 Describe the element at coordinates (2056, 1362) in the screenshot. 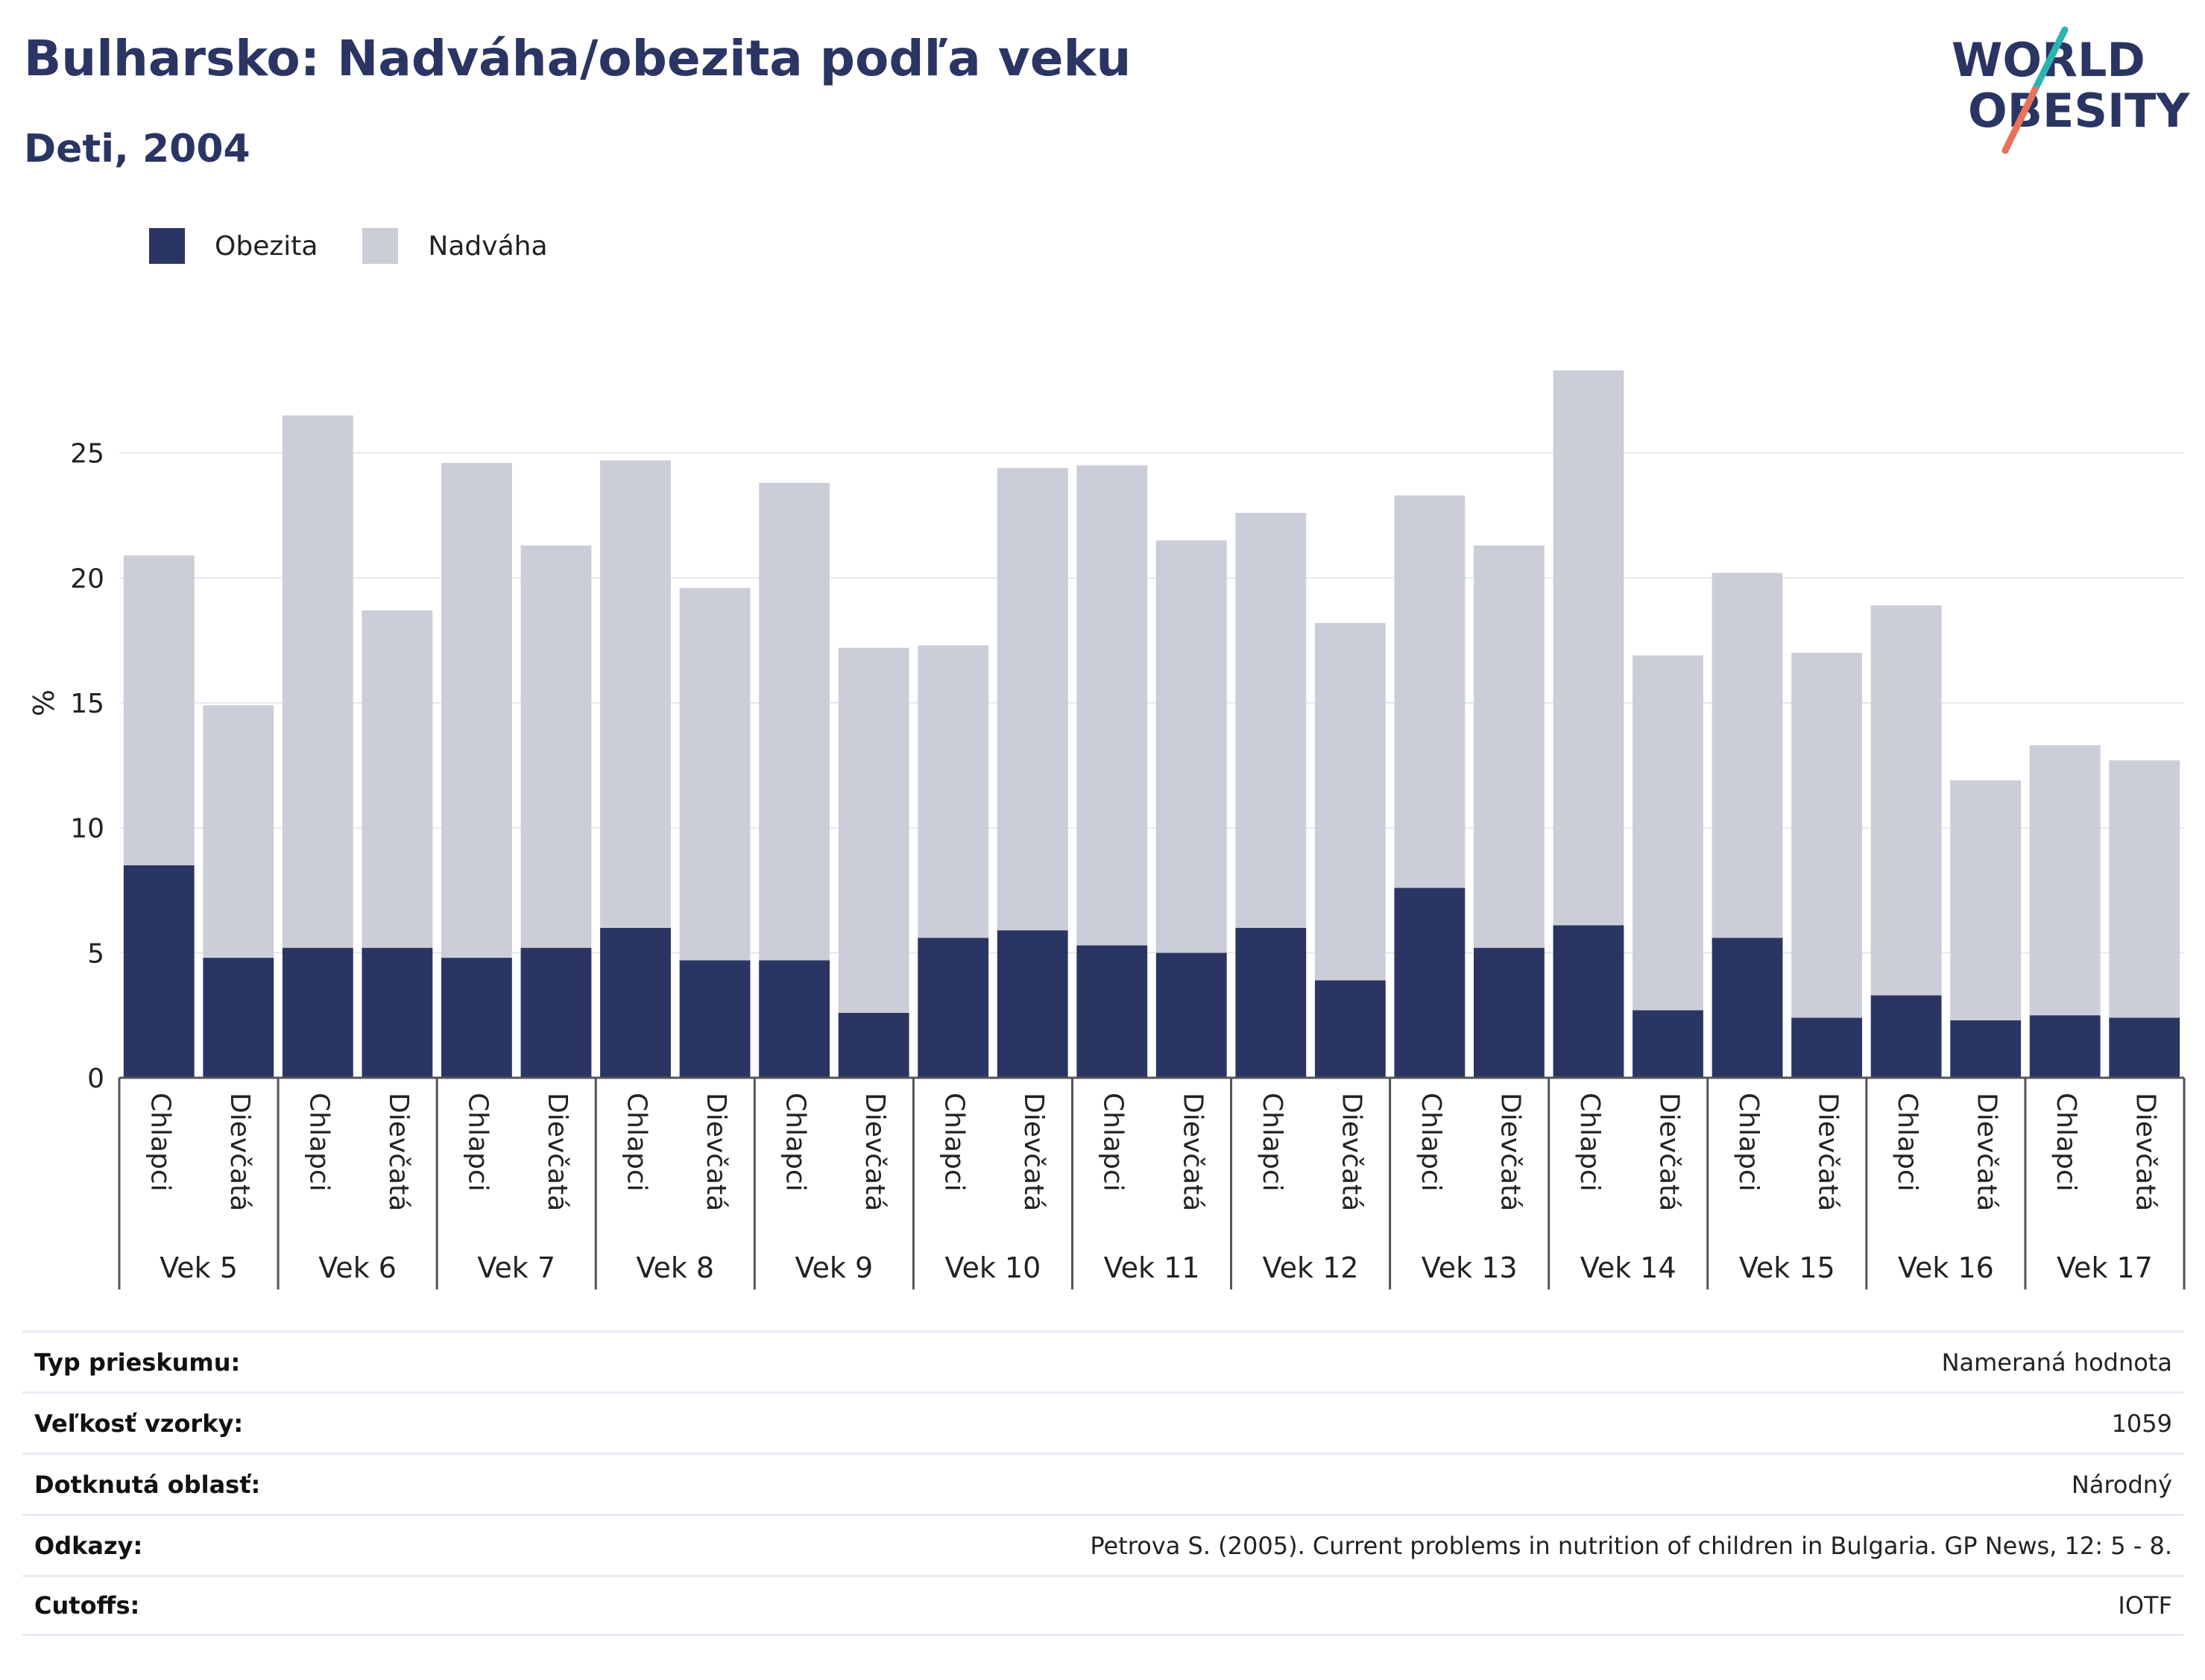

I see `info-value: Nameraná hodnota` at that location.